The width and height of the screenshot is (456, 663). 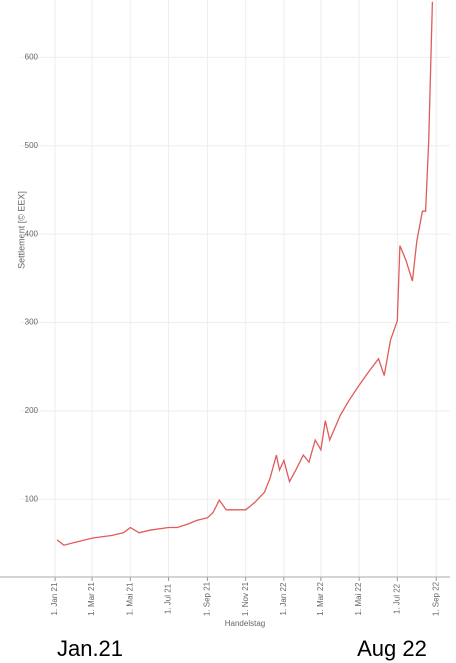 What do you see at coordinates (91, 599) in the screenshot?
I see `x-tick-label: 1. Mar 21` at bounding box center [91, 599].